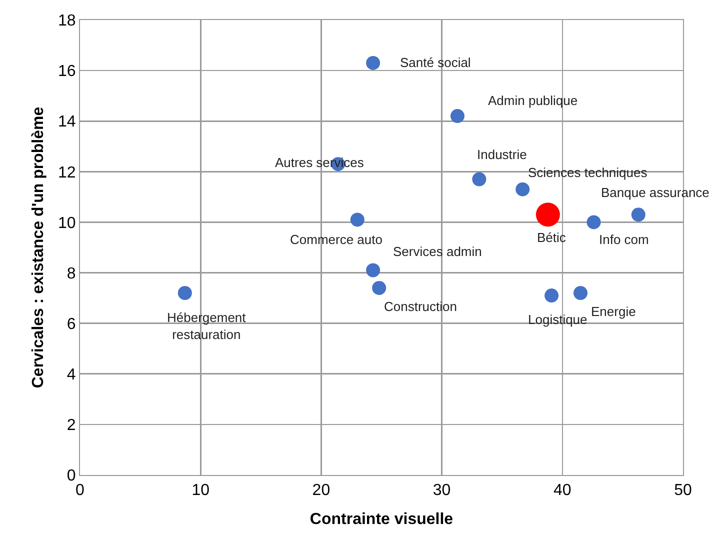 The width and height of the screenshot is (717, 543). I want to click on y-tick-label: 10, so click(67, 223).